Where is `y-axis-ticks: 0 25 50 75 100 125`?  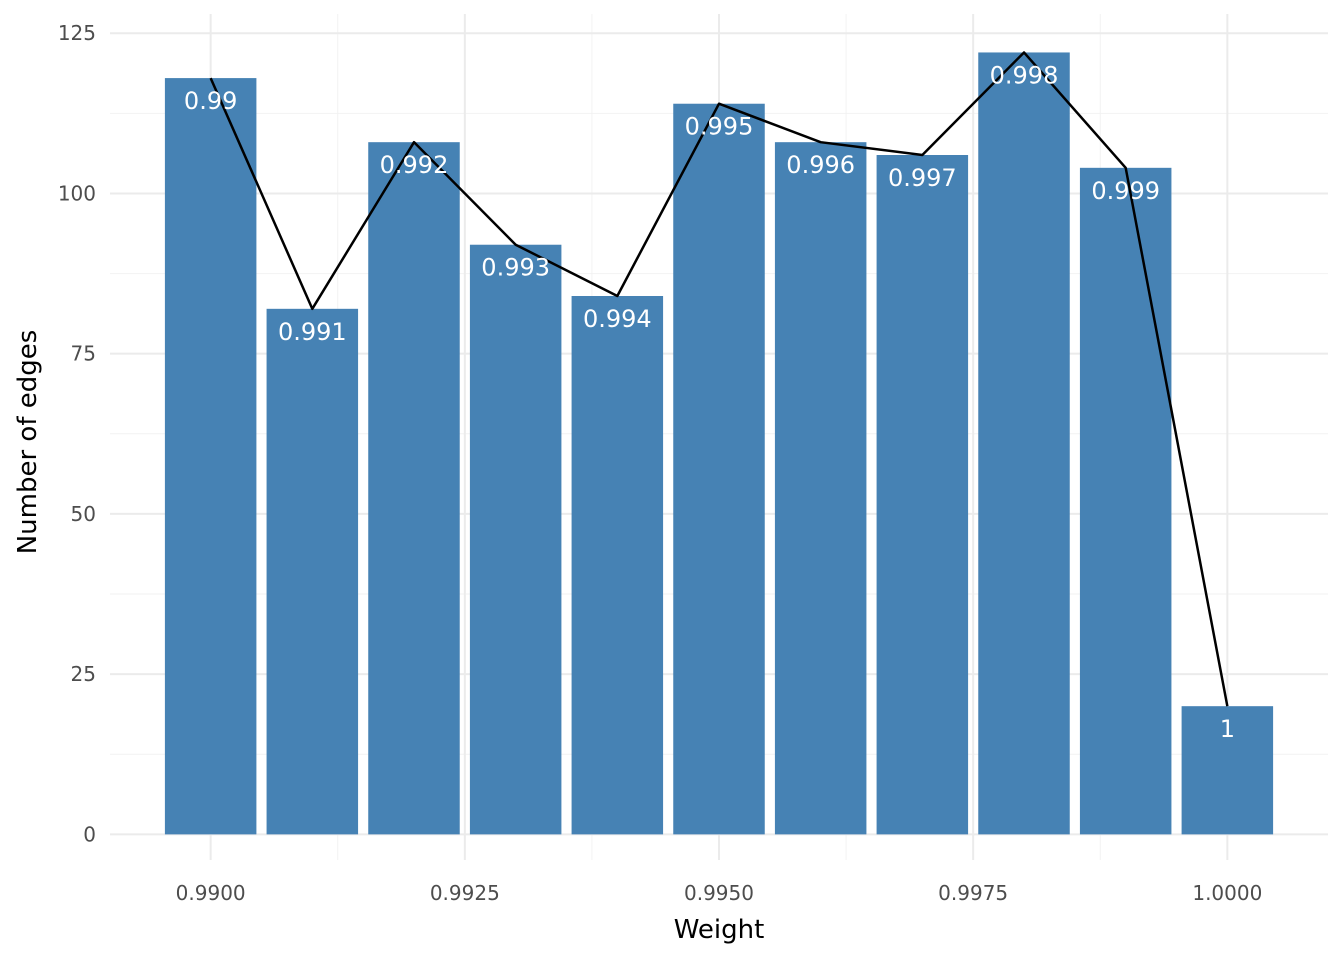
y-axis-ticks: 0 25 50 75 100 125 is located at coordinates (77, 433).